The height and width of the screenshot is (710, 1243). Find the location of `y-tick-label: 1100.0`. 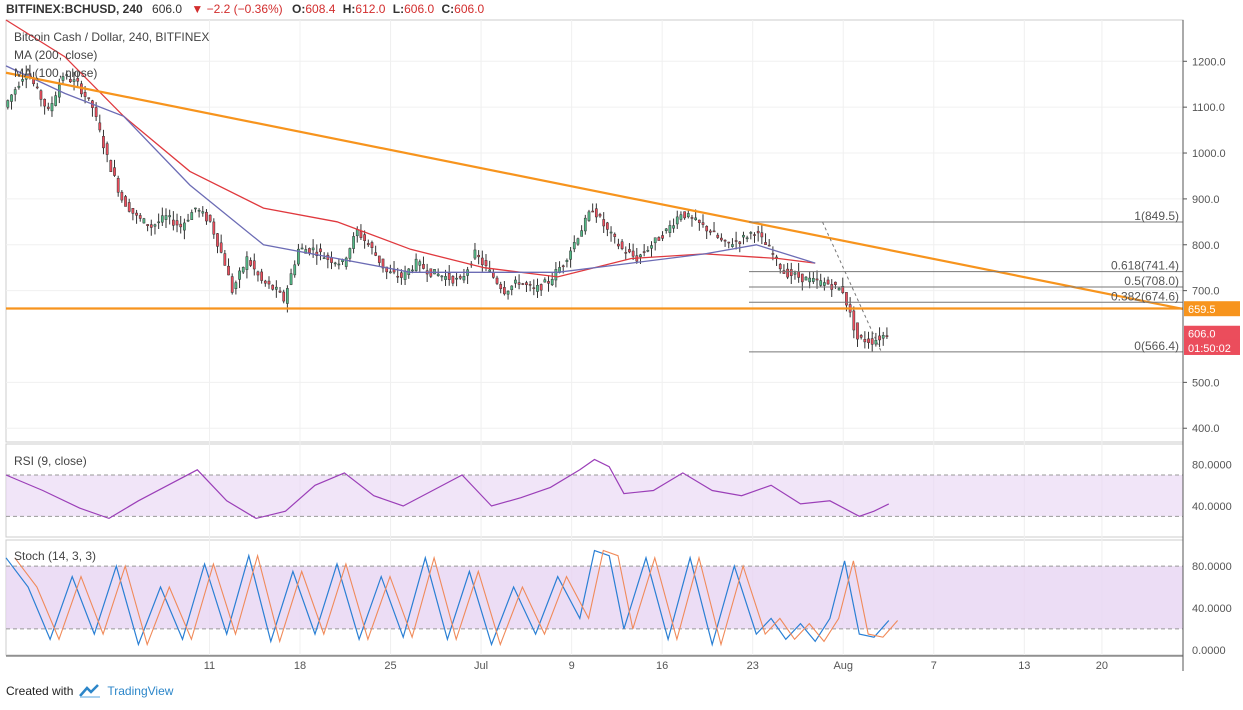

y-tick-label: 1100.0 is located at coordinates (1208, 108).